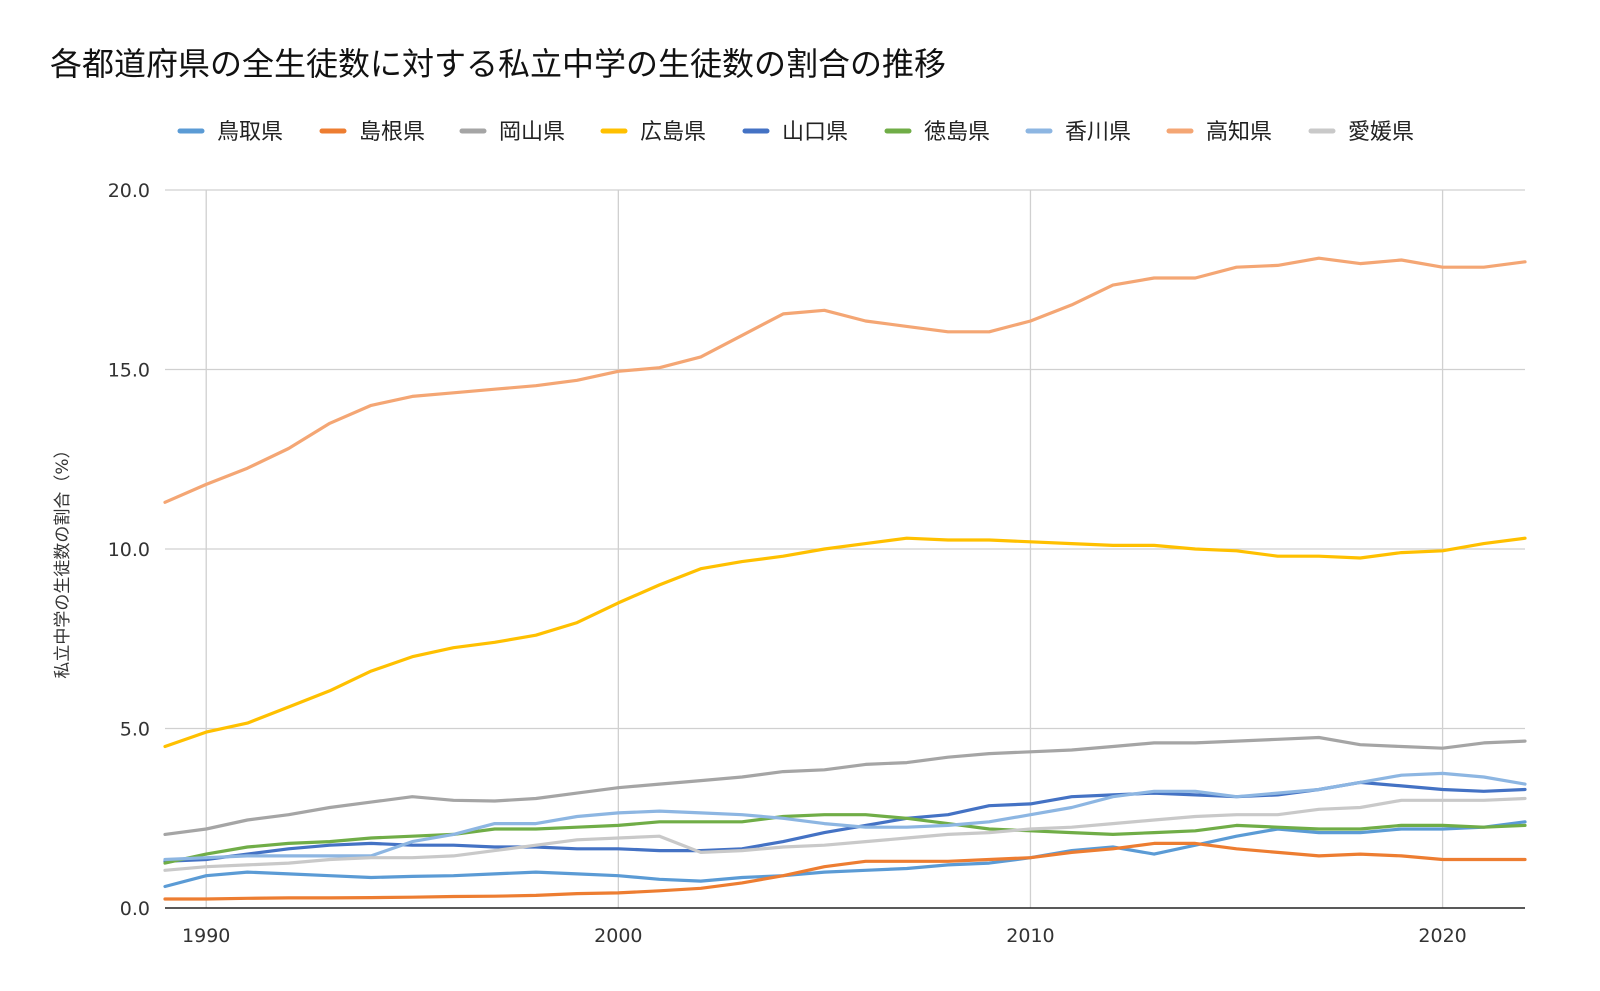 This screenshot has width=1600, height=991. I want to click on legend-item: 島根県, so click(372, 132).